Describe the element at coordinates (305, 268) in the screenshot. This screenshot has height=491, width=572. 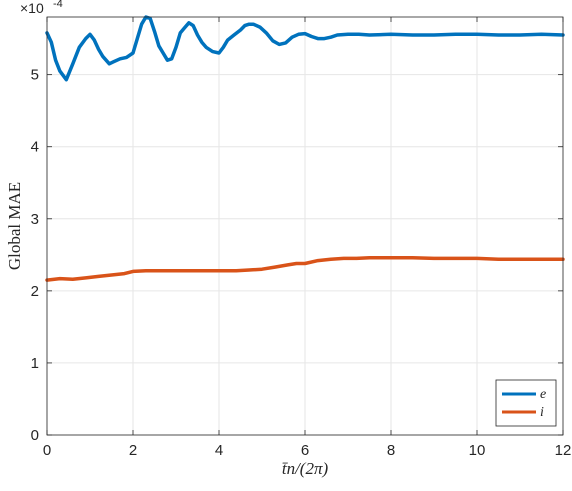
I see `series-line-i` at that location.